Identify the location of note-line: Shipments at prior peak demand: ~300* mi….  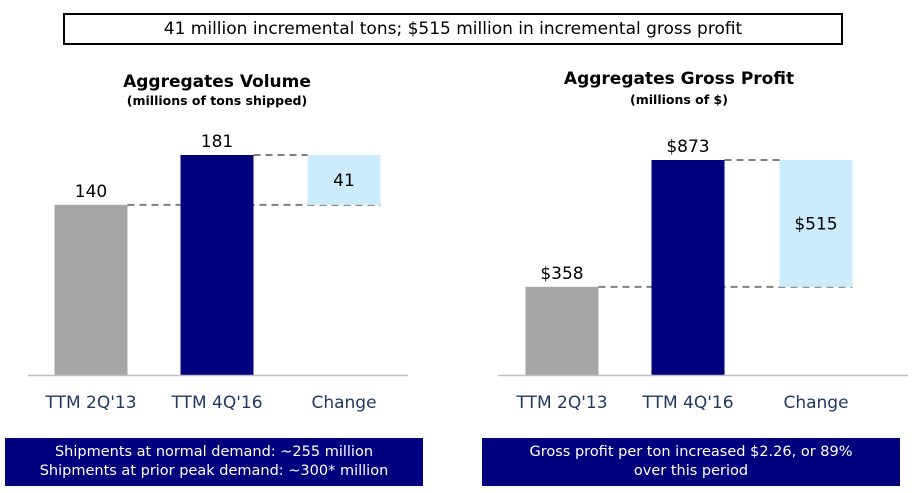
(214, 471).